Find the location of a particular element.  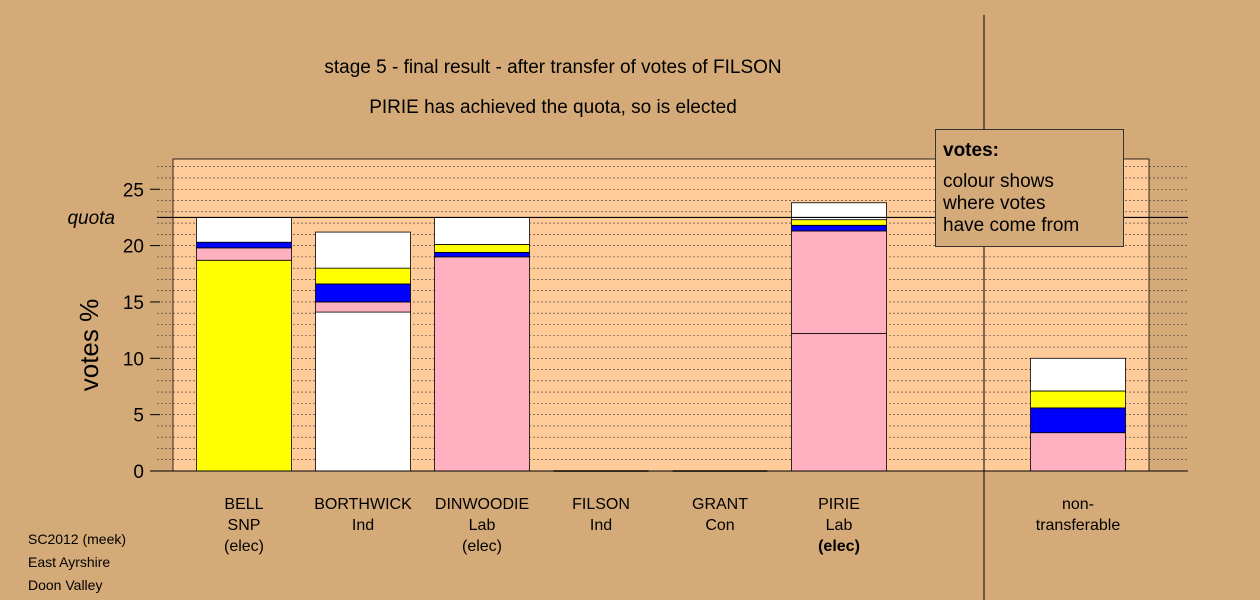

category-label: transferable is located at coordinates (1078, 525).